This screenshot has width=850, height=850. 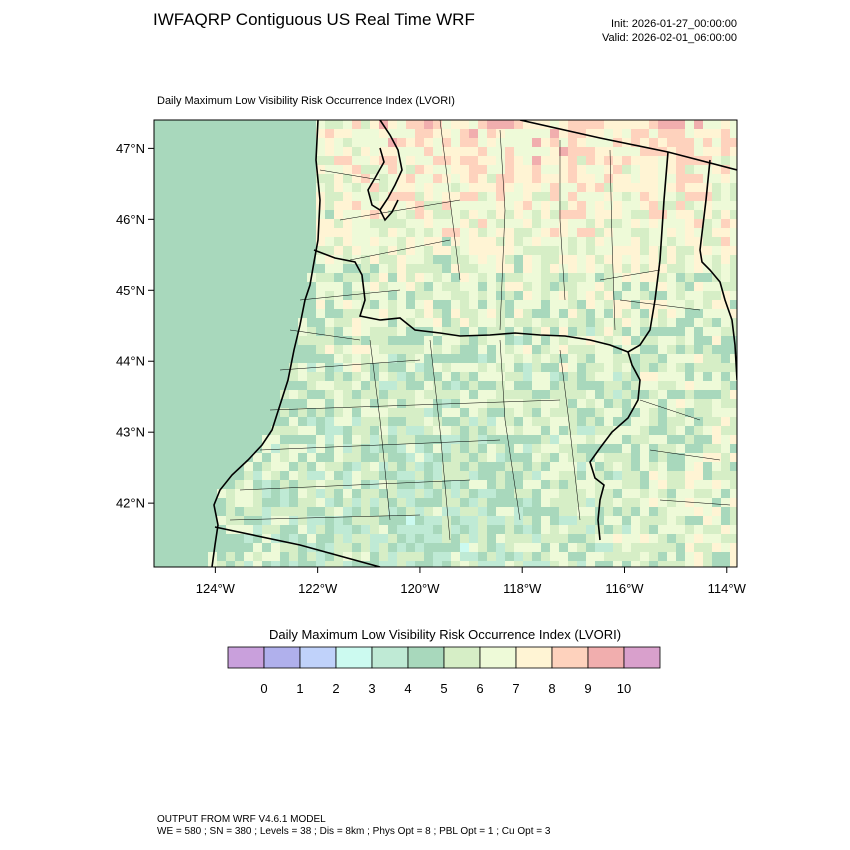 What do you see at coordinates (130, 148) in the screenshot?
I see `lat-tick-label: 47°N` at bounding box center [130, 148].